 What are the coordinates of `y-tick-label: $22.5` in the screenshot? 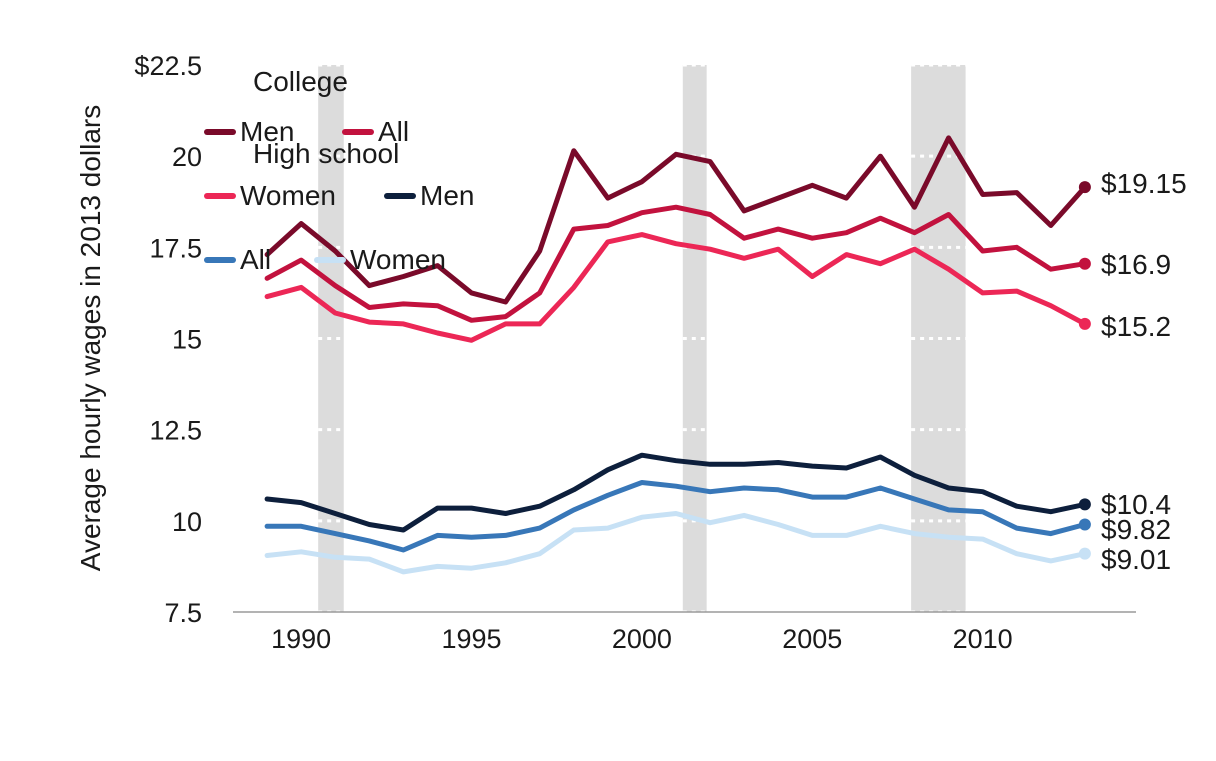 It's located at (168, 66).